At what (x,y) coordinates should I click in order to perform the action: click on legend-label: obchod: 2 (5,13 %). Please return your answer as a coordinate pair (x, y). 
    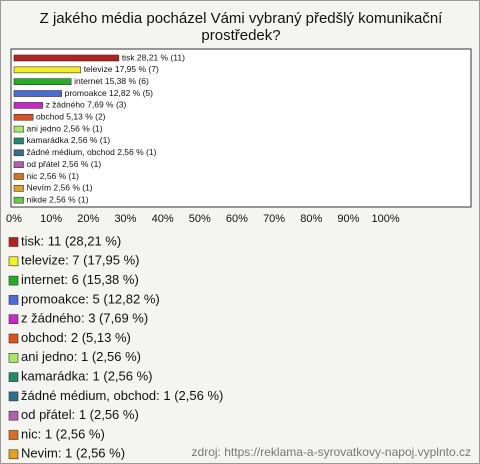
    Looking at the image, I should click on (76, 337).